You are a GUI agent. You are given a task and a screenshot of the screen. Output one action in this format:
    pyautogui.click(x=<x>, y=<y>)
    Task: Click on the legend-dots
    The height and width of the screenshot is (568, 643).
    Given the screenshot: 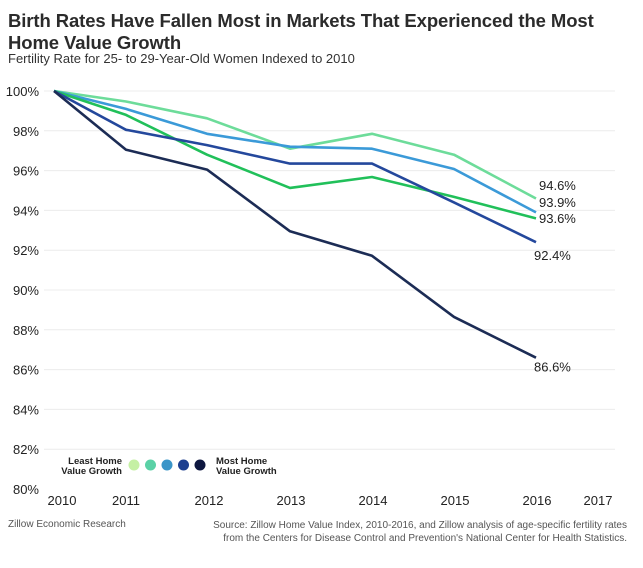 What is the action you would take?
    pyautogui.click(x=167, y=465)
    